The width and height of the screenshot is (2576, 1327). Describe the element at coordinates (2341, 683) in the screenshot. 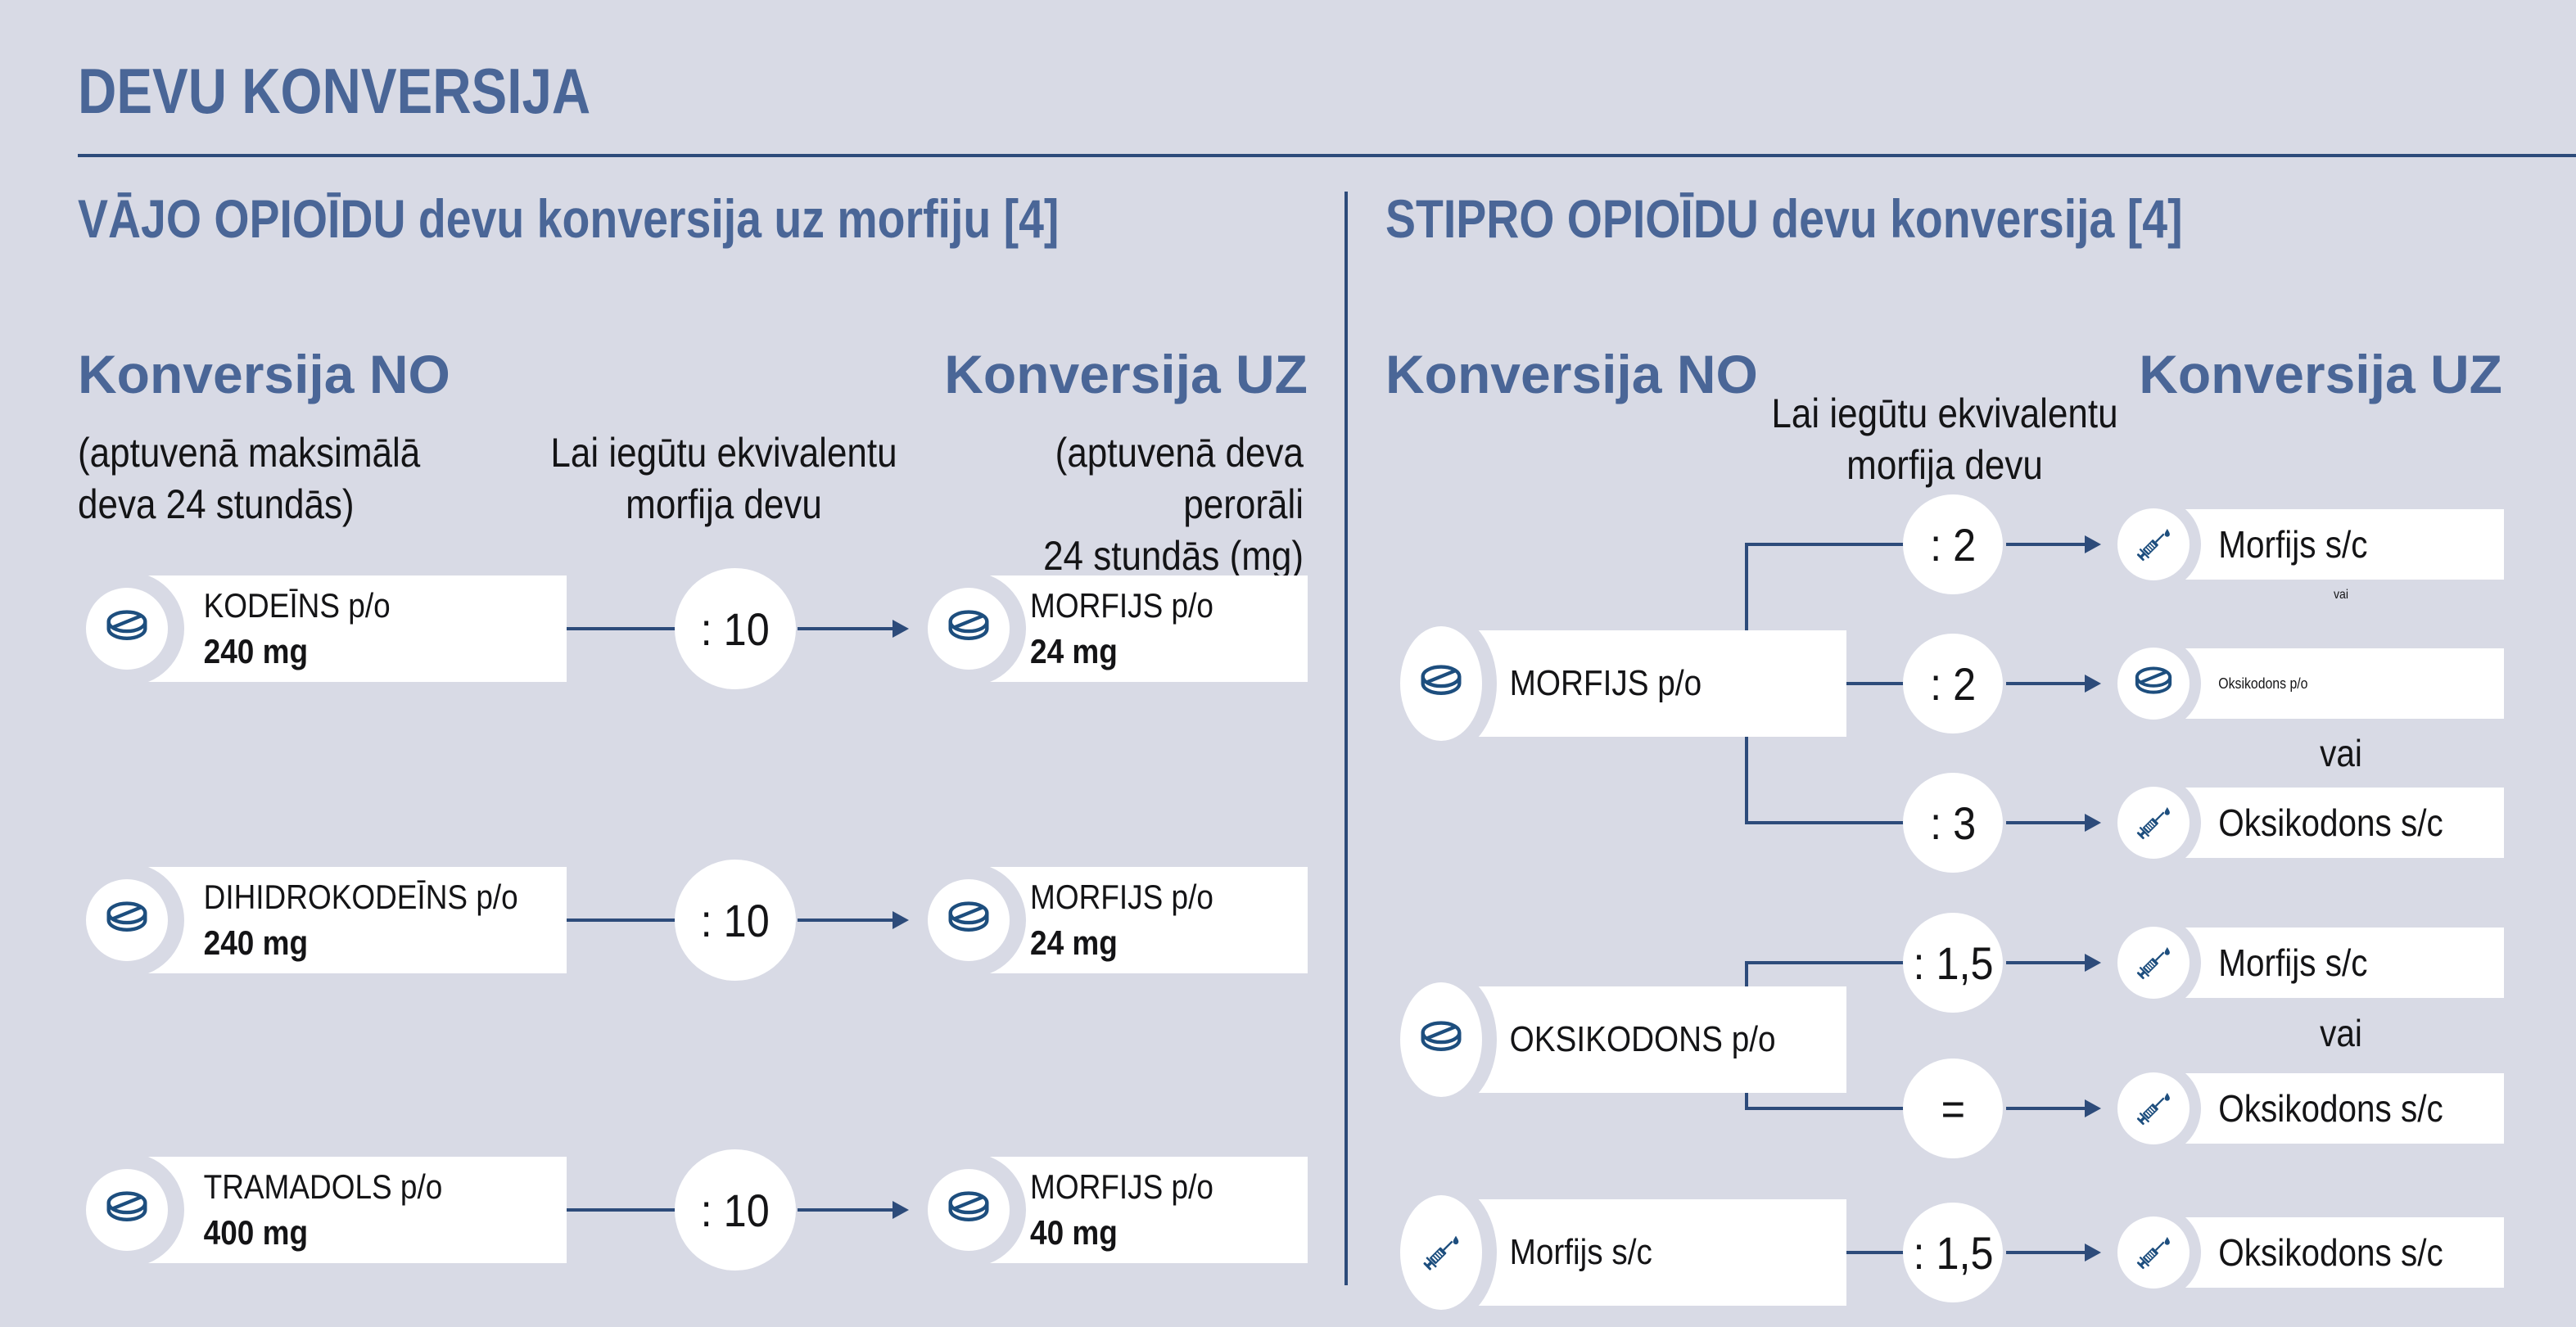

I see `drug-box-oksikodons-po: Oksikodons p/o` at that location.